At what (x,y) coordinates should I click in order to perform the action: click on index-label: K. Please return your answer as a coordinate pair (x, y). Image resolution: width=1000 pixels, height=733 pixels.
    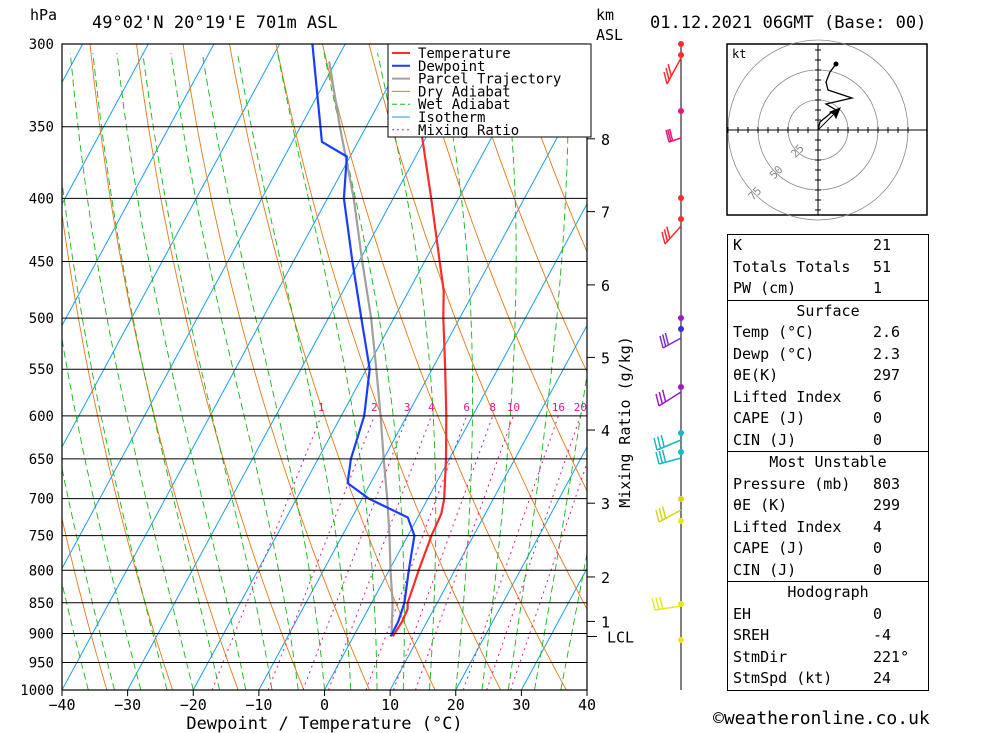
    Looking at the image, I should click on (738, 245).